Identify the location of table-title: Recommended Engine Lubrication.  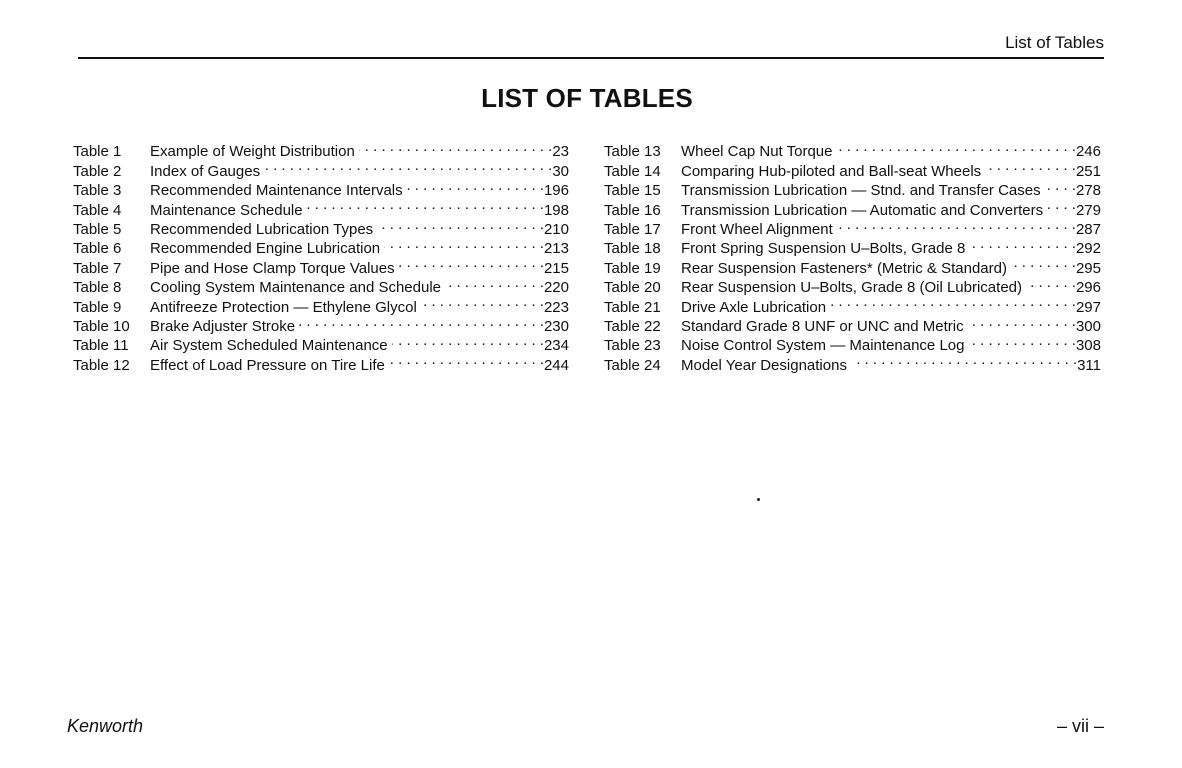
(265, 249).